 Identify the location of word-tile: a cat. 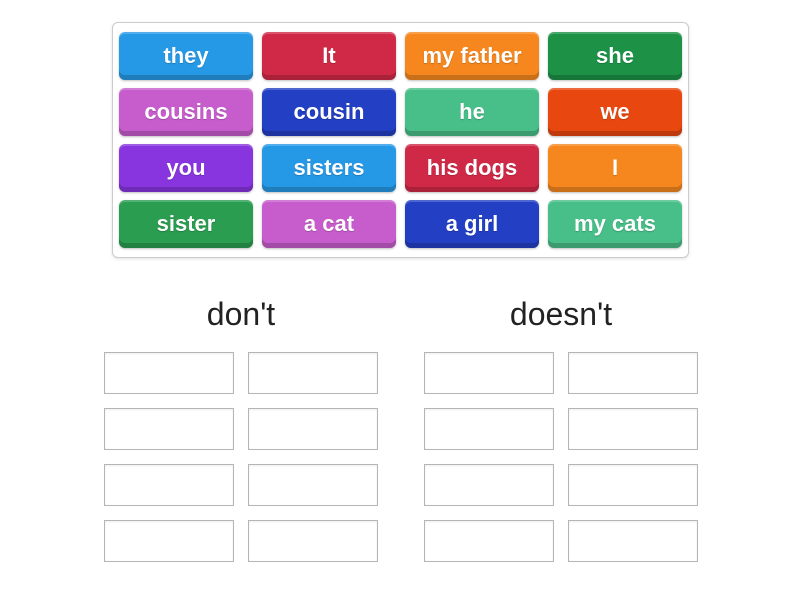
(329, 224).